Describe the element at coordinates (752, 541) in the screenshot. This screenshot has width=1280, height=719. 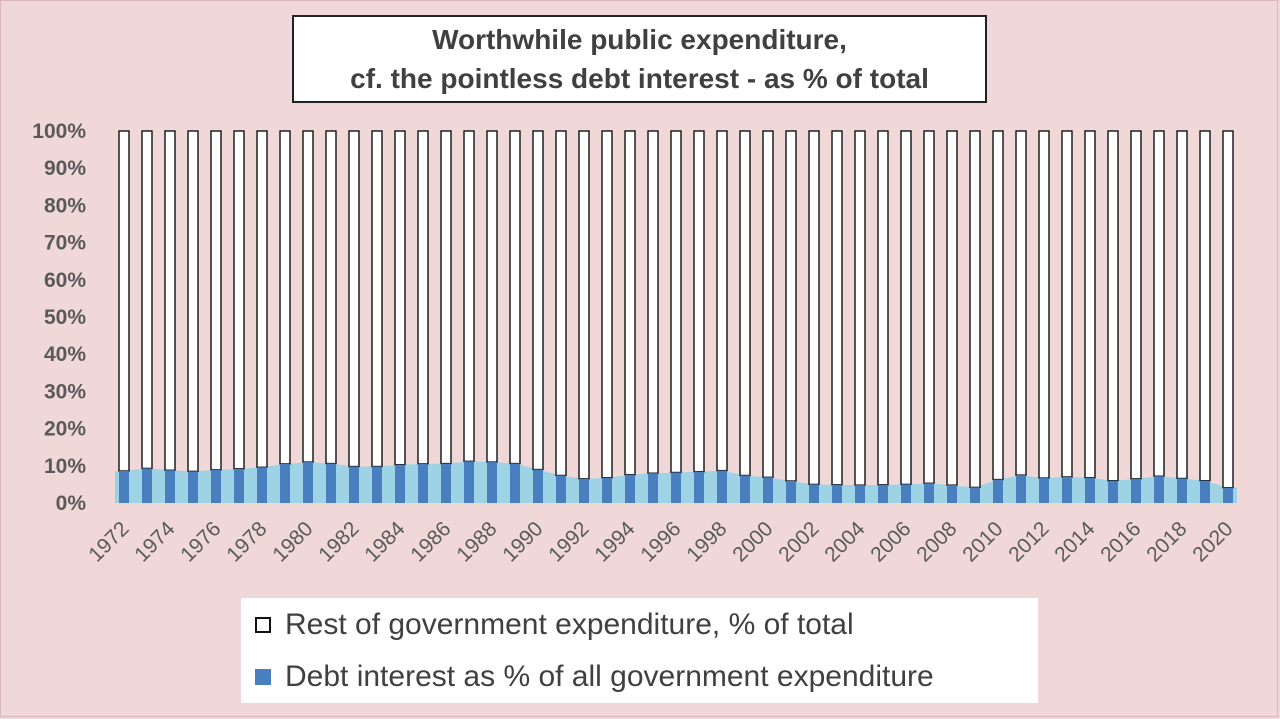
I see `x-tick-label: 2000` at that location.